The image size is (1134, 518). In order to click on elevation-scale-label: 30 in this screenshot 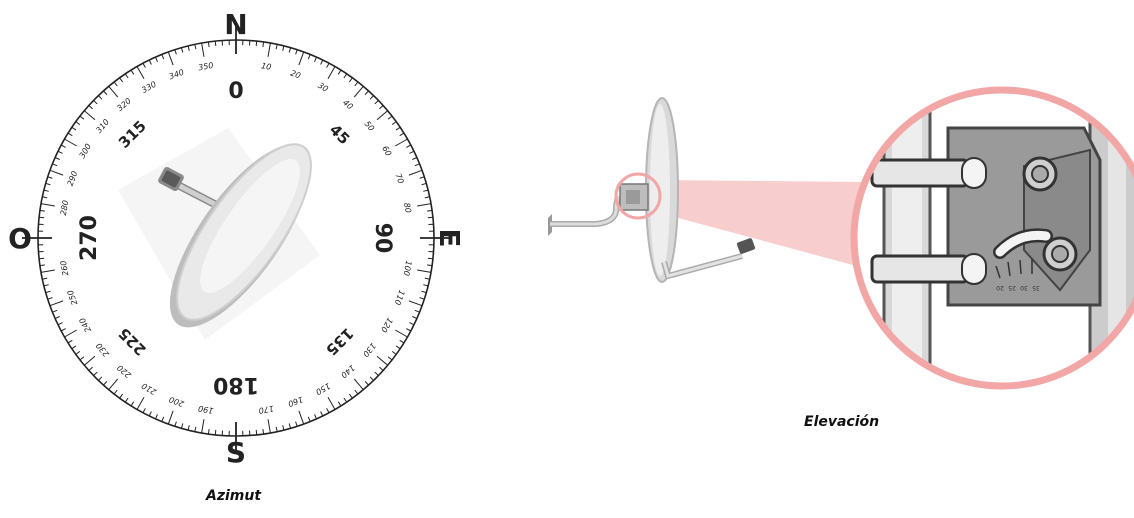, I will do `click(1024, 287)`.